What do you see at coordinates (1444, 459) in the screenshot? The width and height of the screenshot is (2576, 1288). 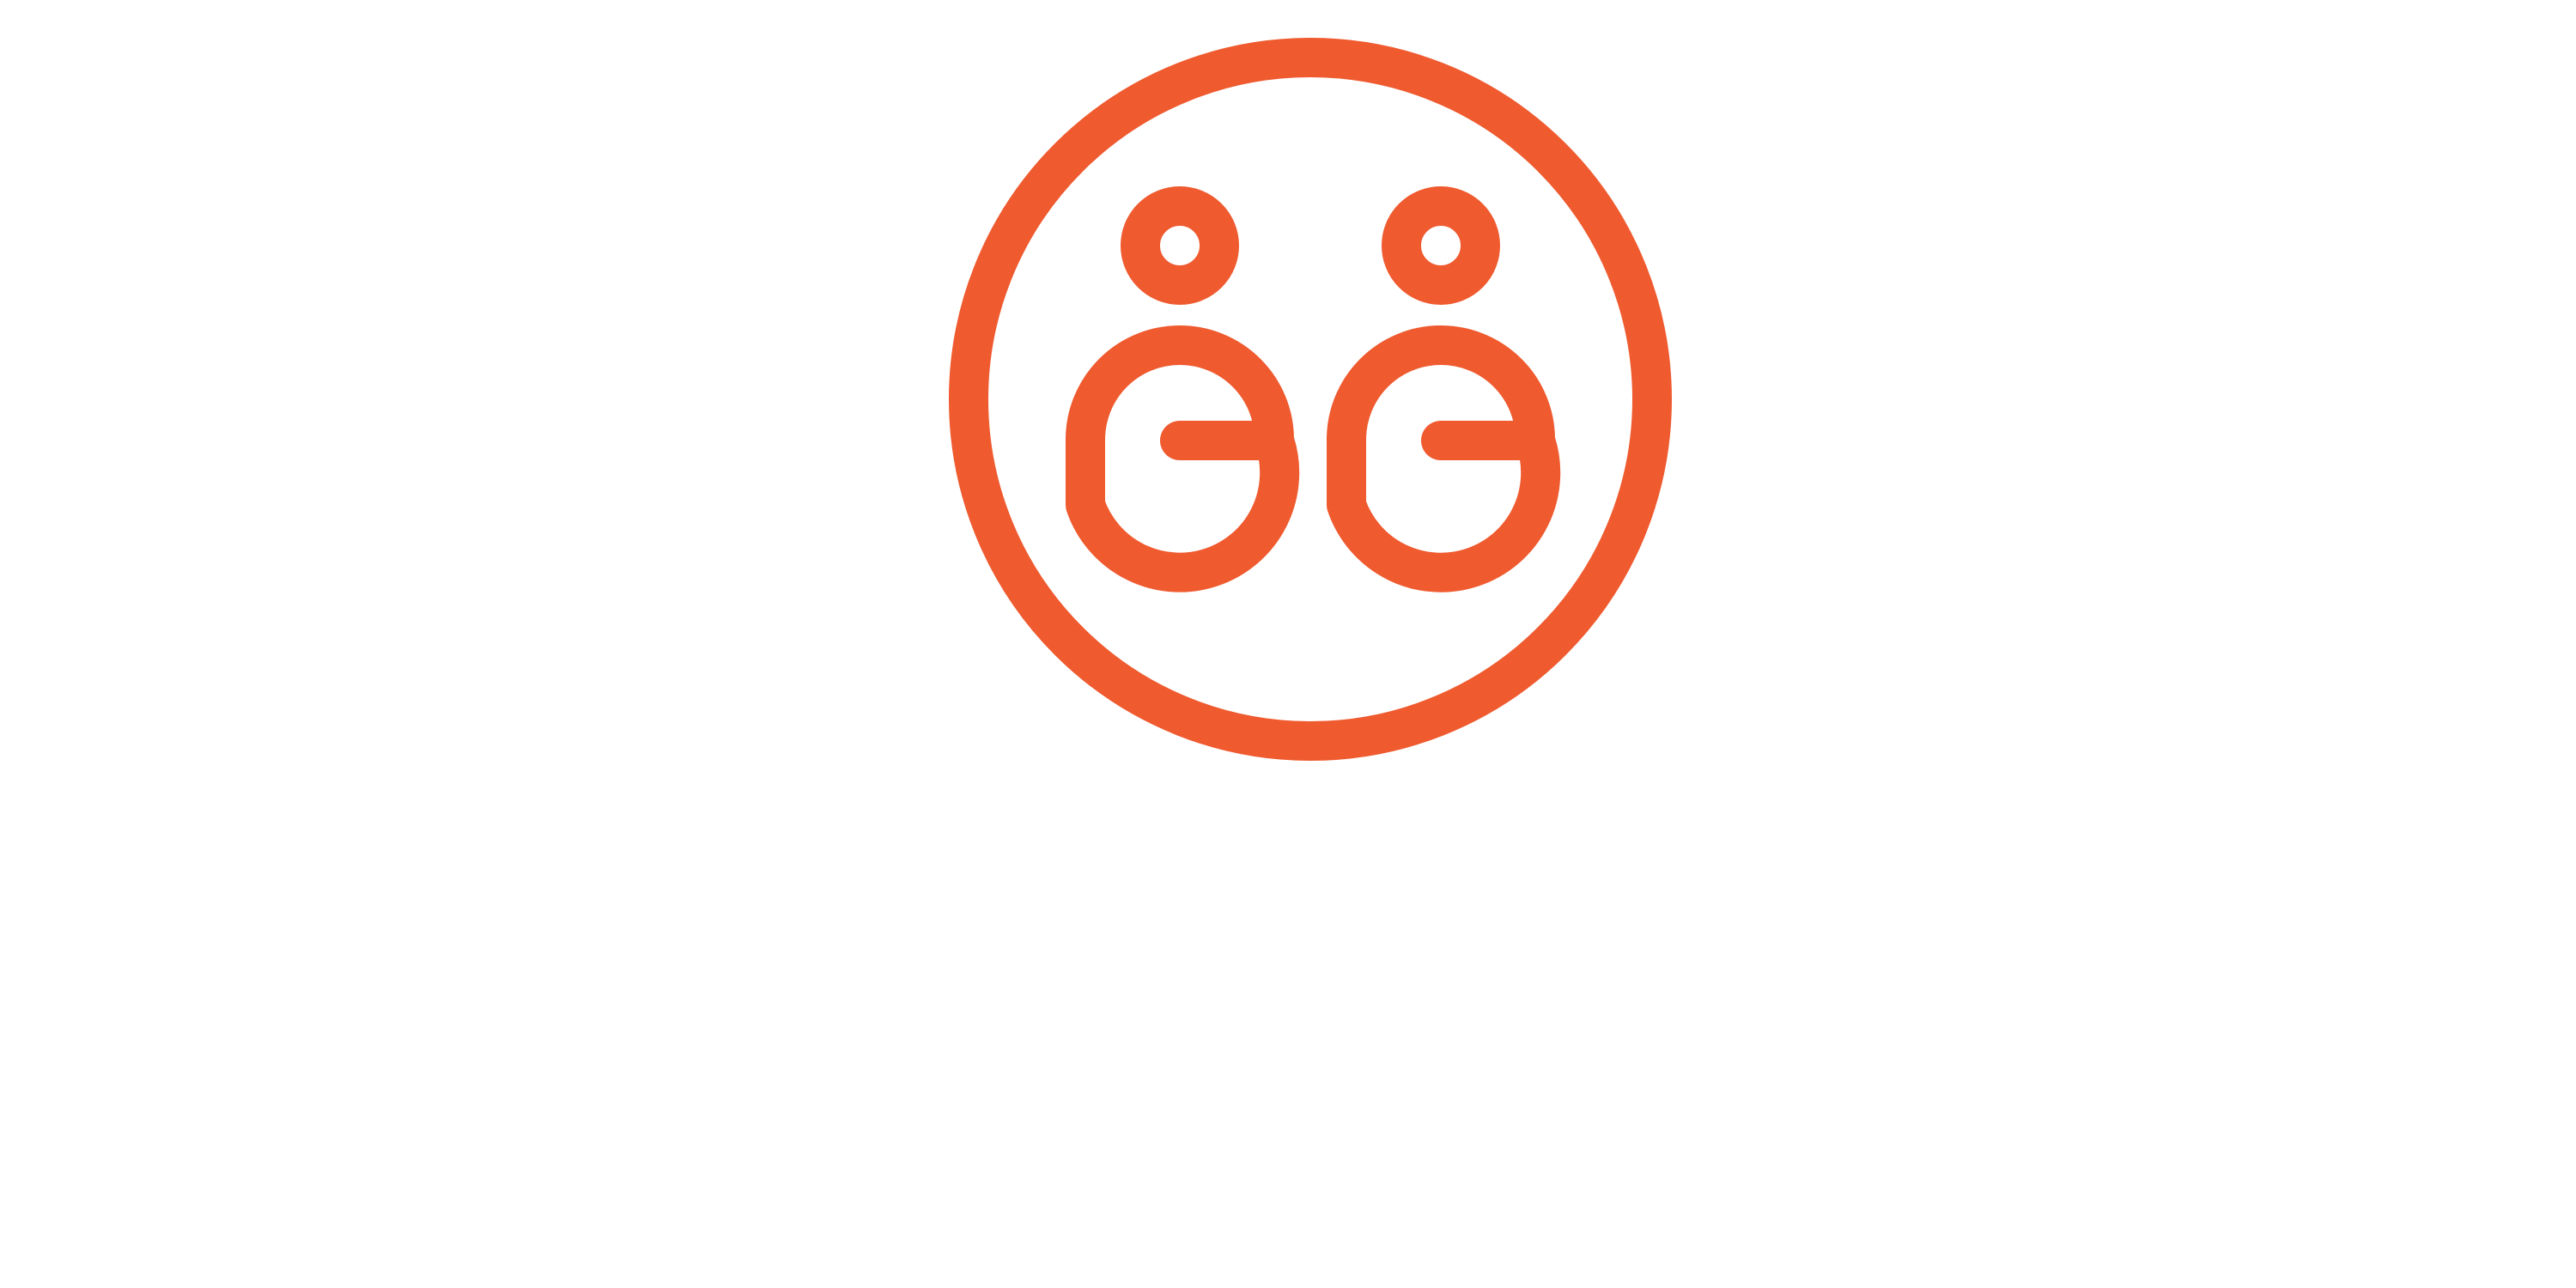 I see `right-g-icon` at bounding box center [1444, 459].